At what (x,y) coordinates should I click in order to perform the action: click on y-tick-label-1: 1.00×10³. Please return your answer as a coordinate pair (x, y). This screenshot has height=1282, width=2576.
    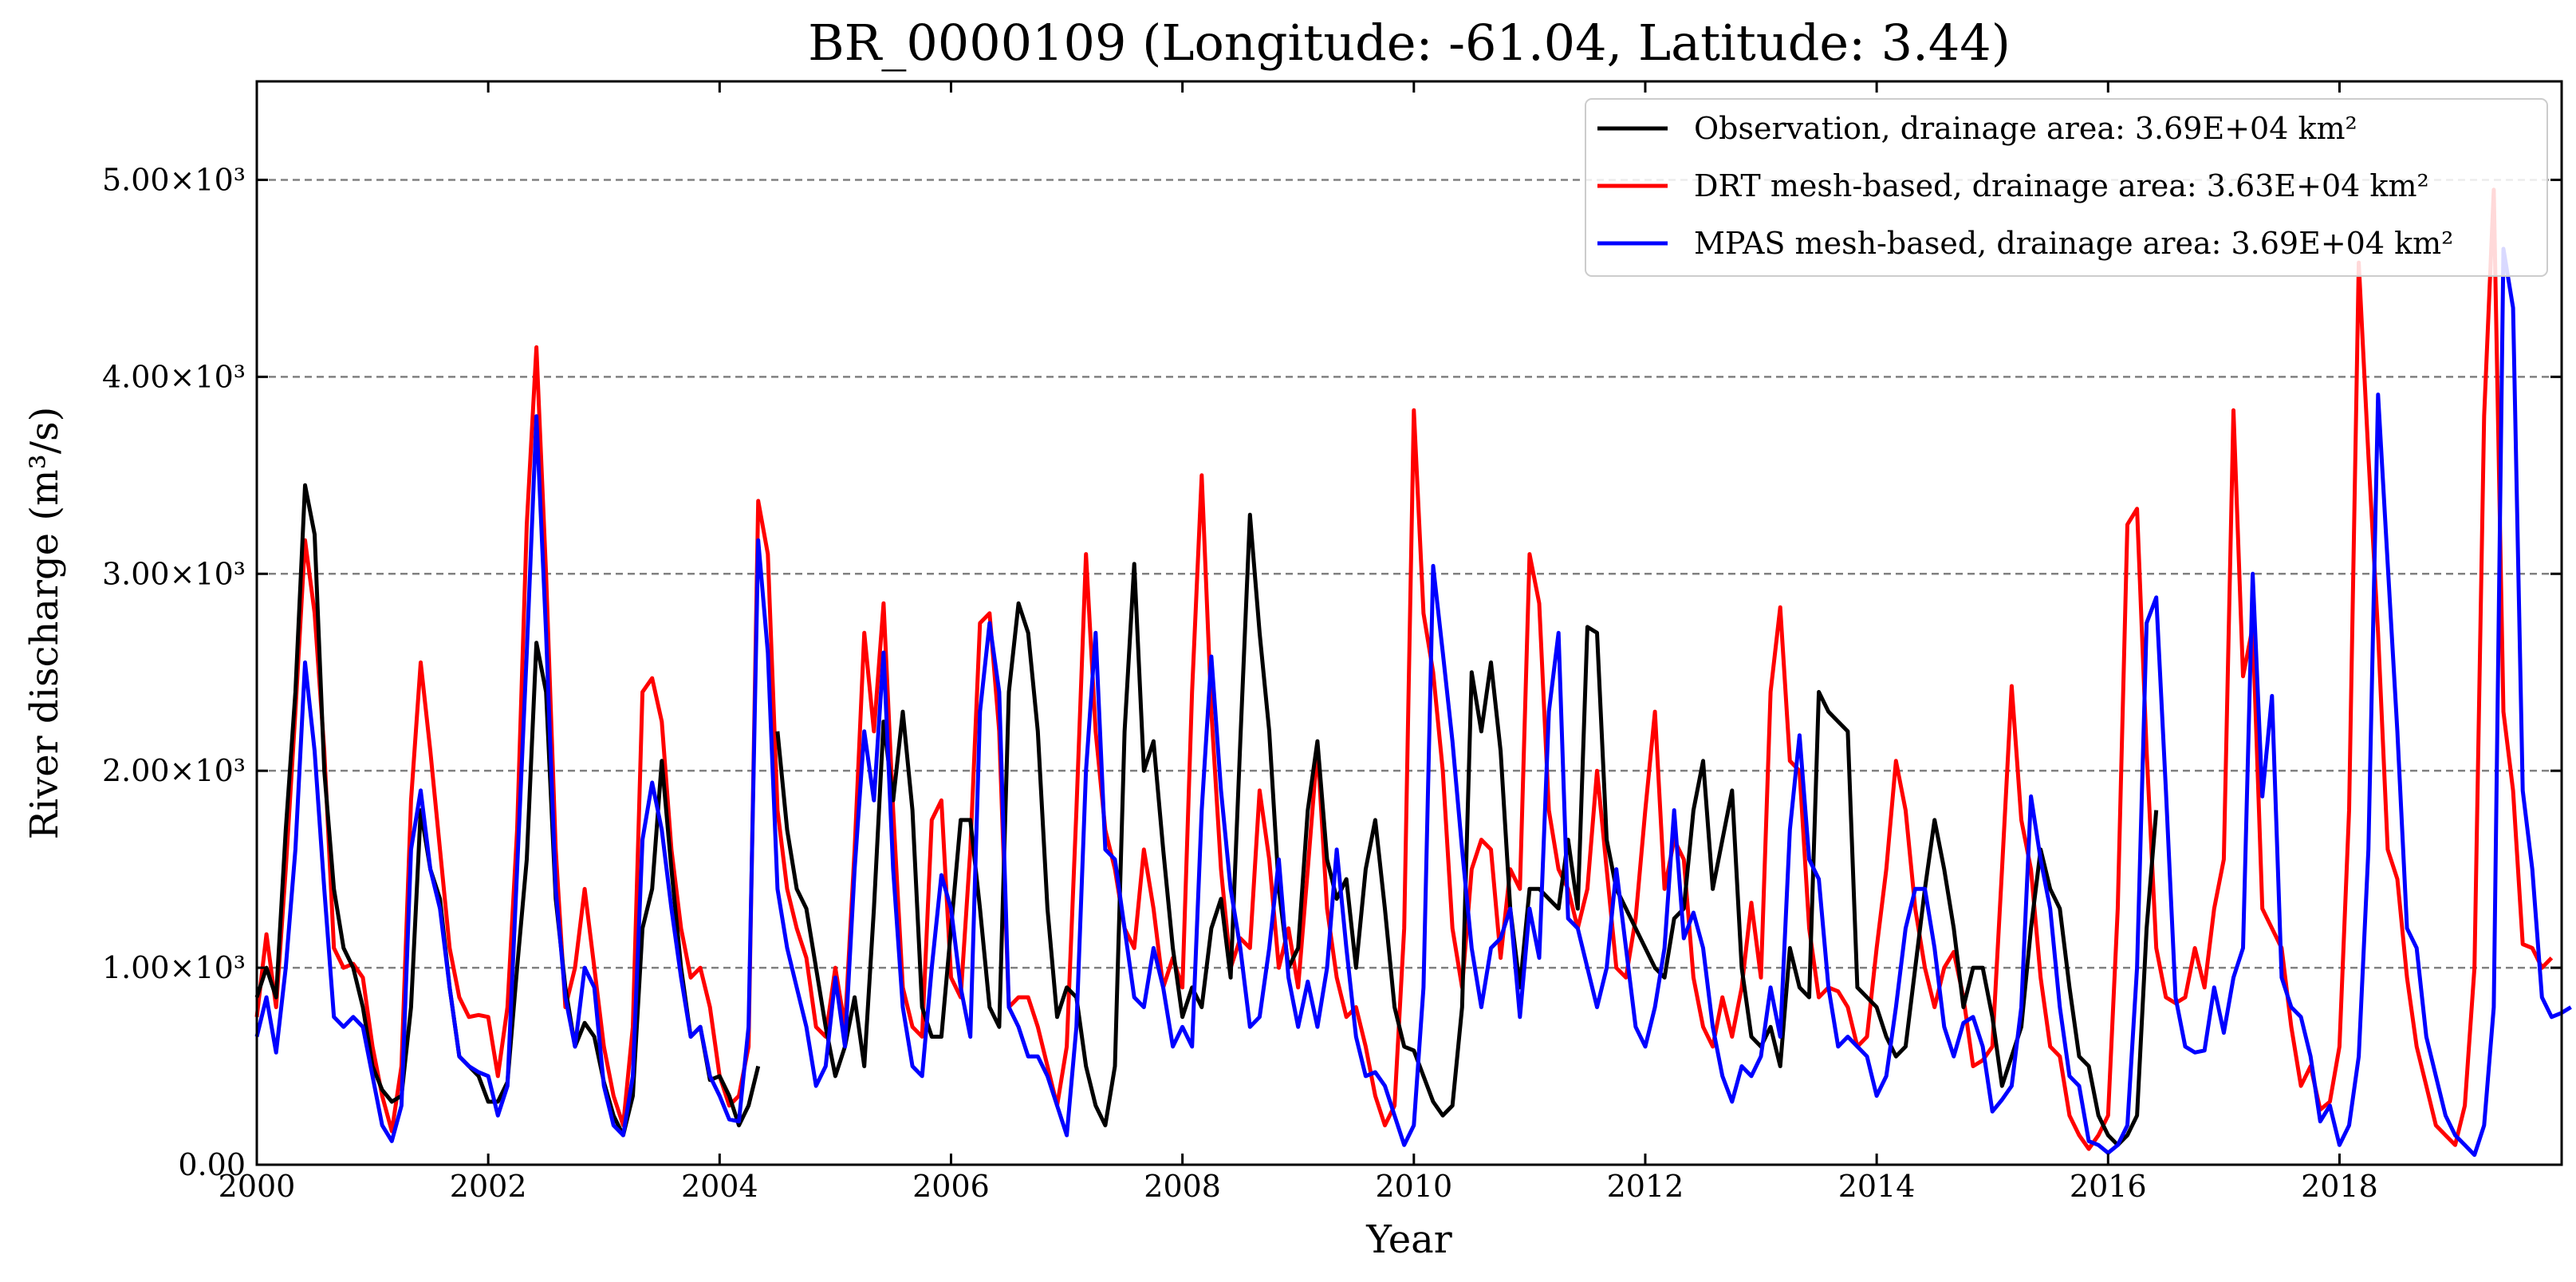
    Looking at the image, I should click on (174, 967).